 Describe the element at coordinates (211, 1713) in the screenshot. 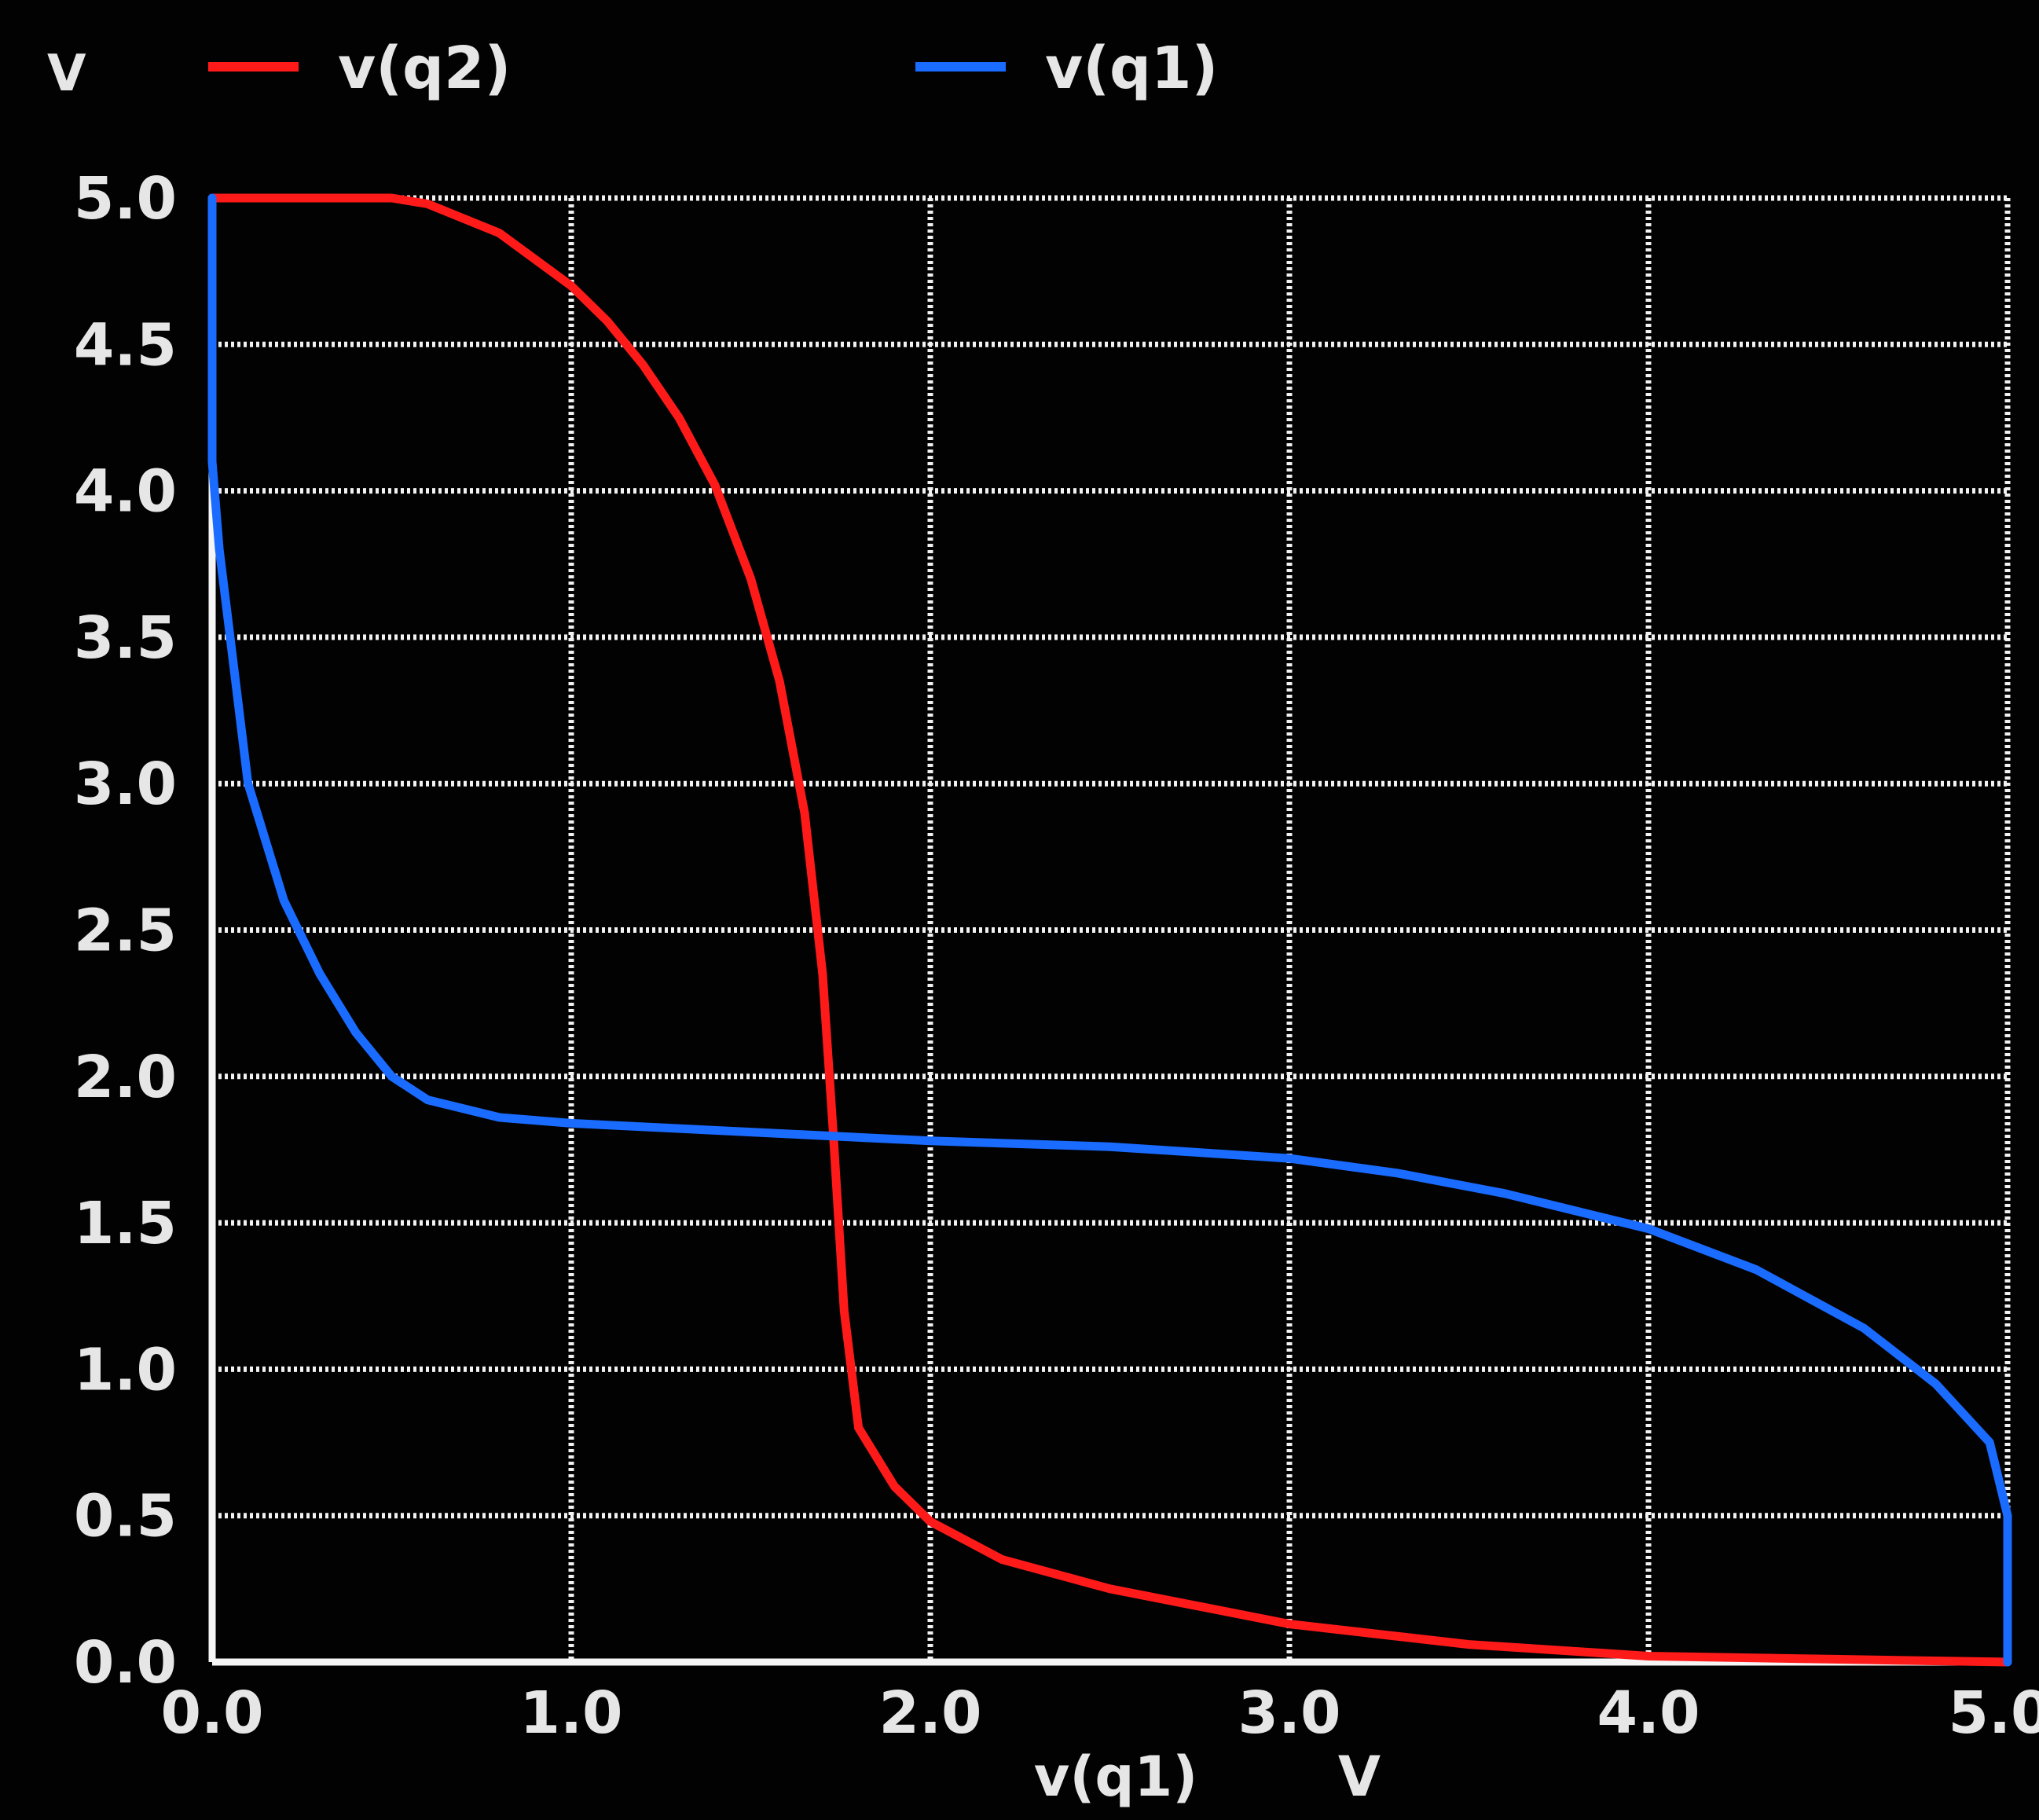

I see `x-tick-label: 0.0` at that location.